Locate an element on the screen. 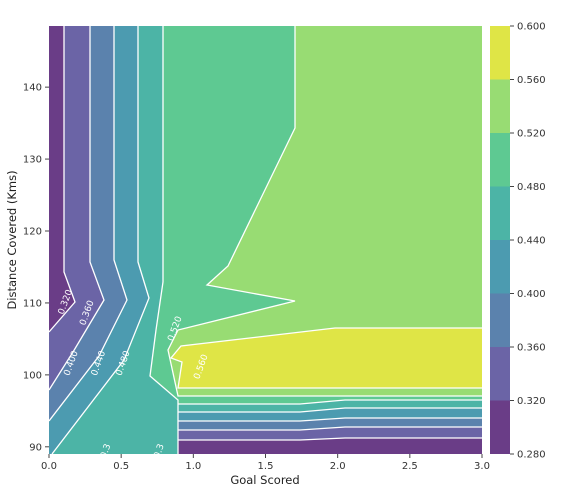 The width and height of the screenshot is (568, 498). x-tick-label-3: 1.5 is located at coordinates (266, 466).